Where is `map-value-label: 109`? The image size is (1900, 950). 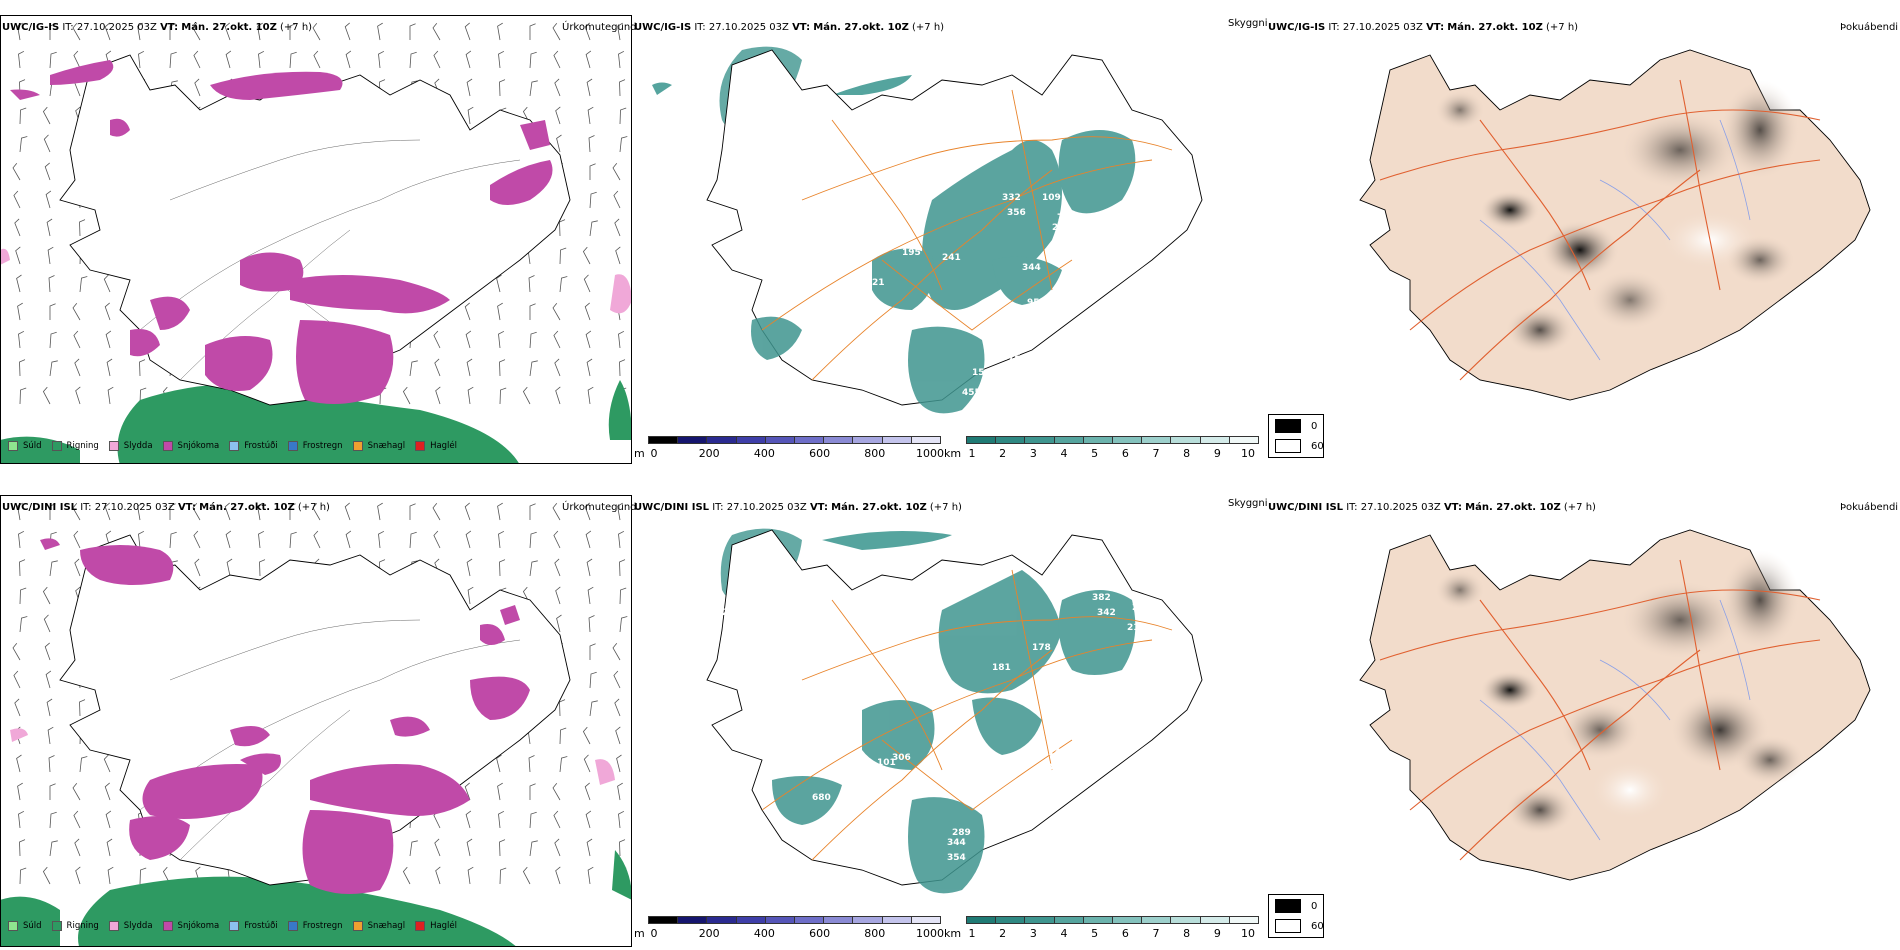
map-value-label: 109 is located at coordinates (1051, 198).